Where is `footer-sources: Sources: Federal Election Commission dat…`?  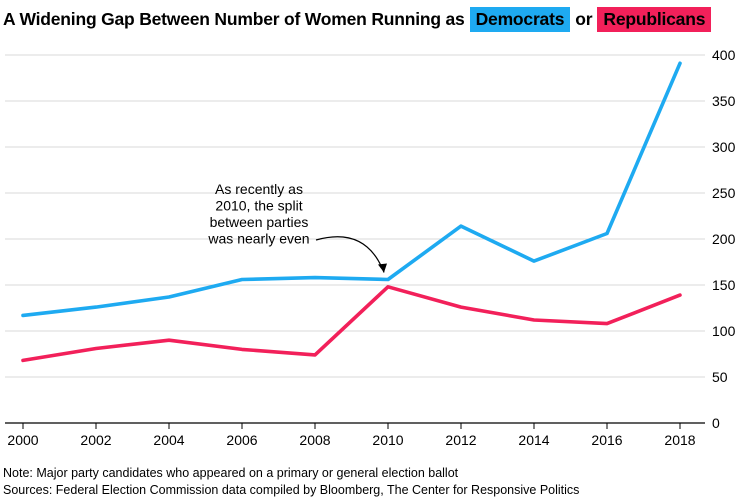
footer-sources: Sources: Federal Election Commission dat… is located at coordinates (291, 490).